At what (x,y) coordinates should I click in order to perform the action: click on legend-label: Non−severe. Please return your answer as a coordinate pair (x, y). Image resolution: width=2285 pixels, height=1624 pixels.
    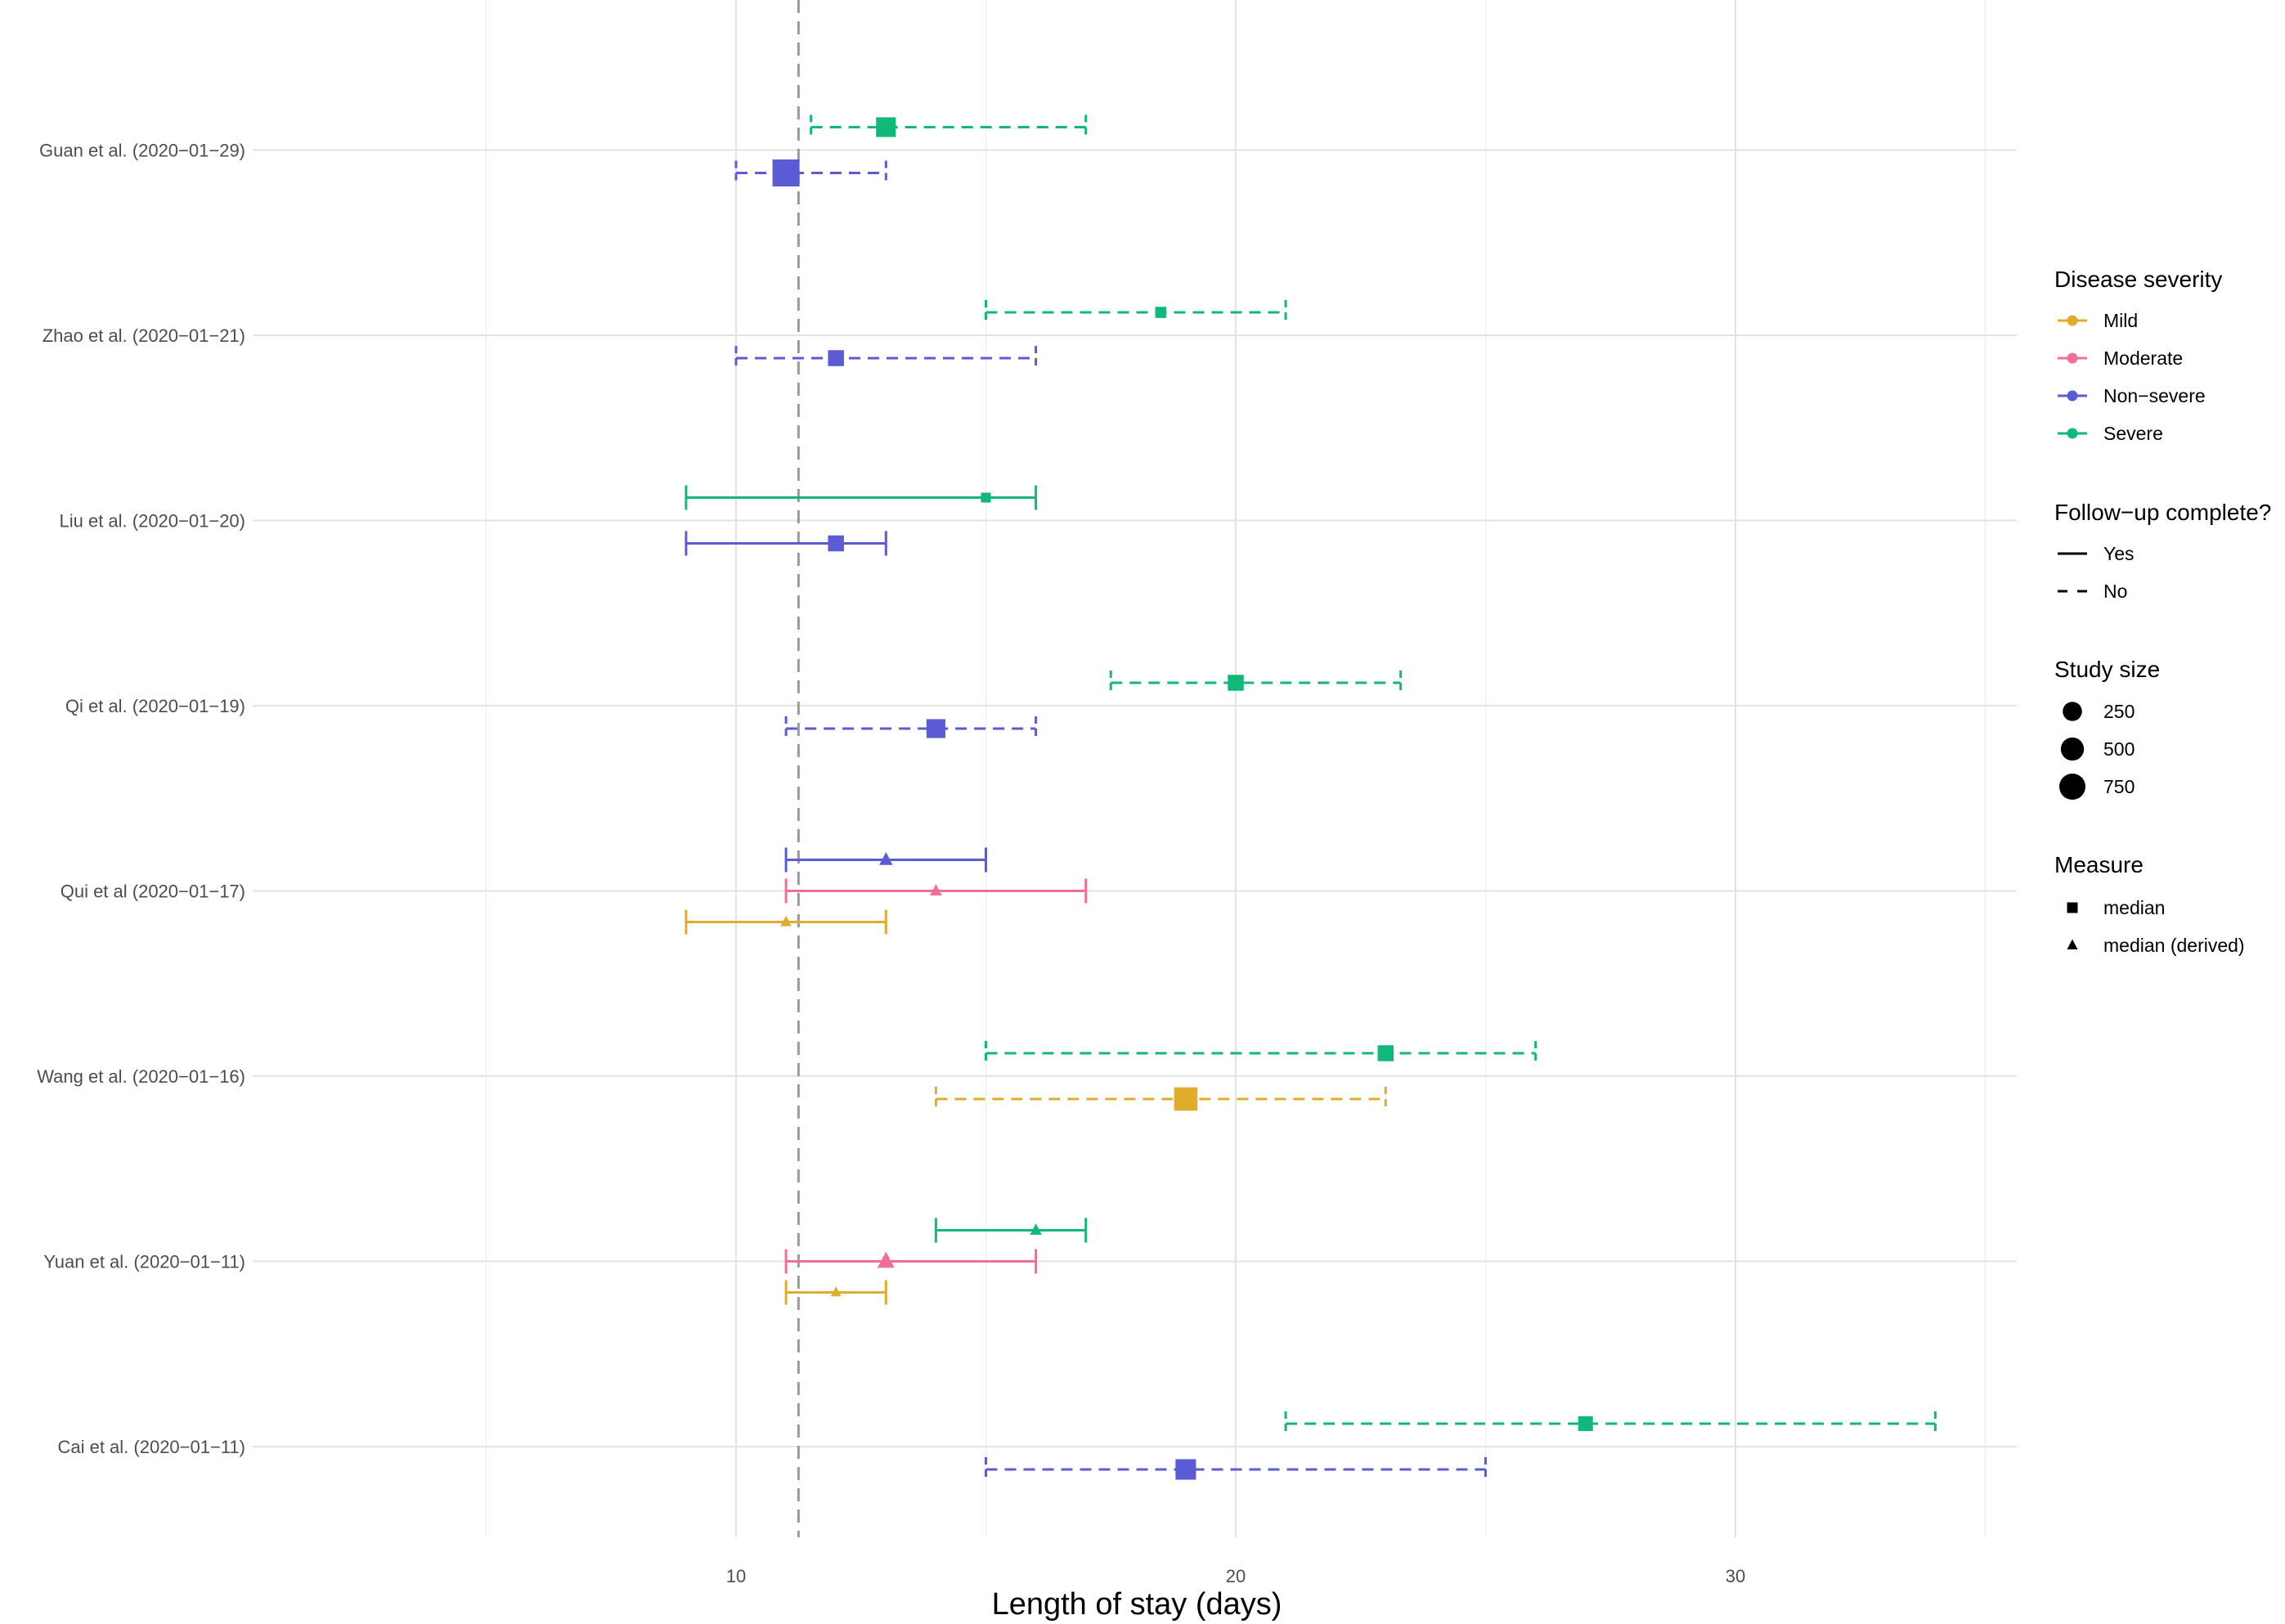
    Looking at the image, I should click on (2154, 395).